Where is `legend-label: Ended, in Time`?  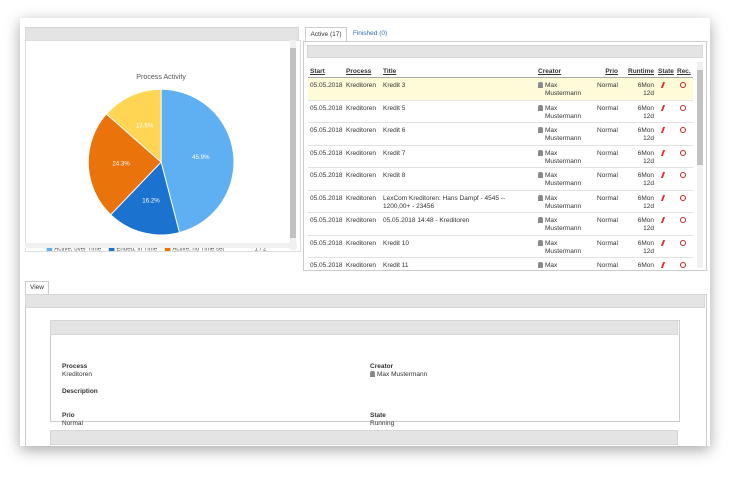
legend-label: Ended, in Time is located at coordinates (136, 248).